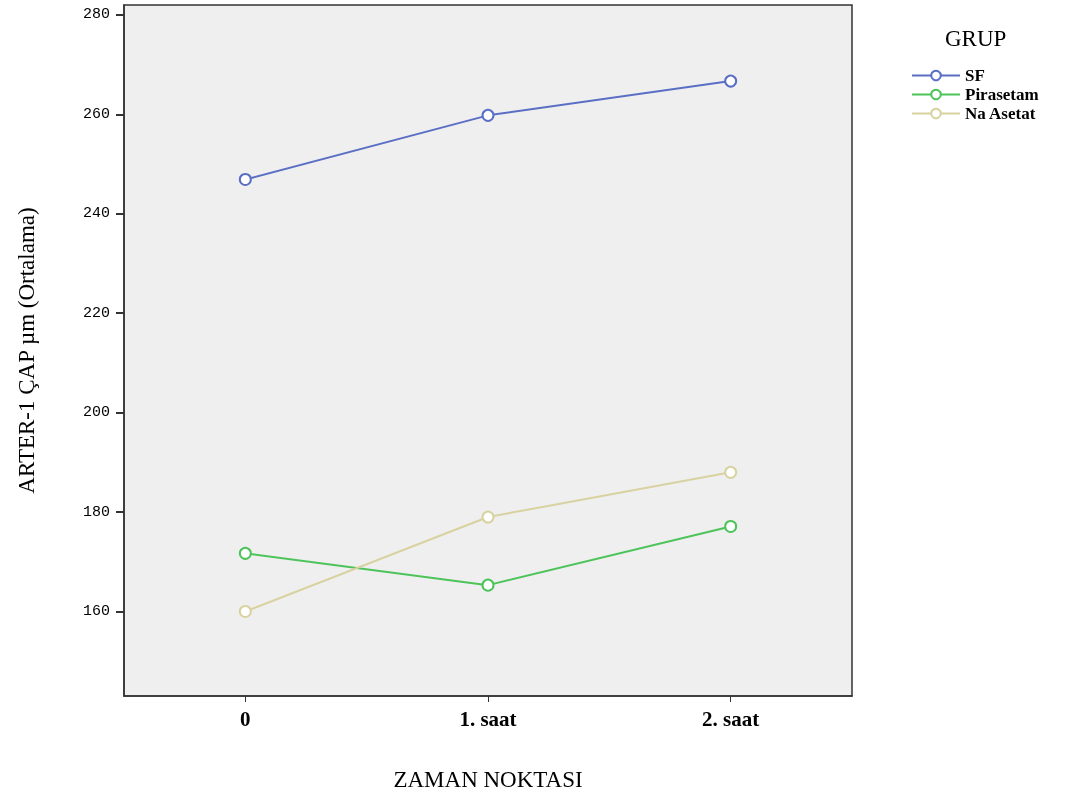 This screenshot has width=1092, height=796. Describe the element at coordinates (488, 718) in the screenshot. I see `x-tick-label: 1. saat` at that location.